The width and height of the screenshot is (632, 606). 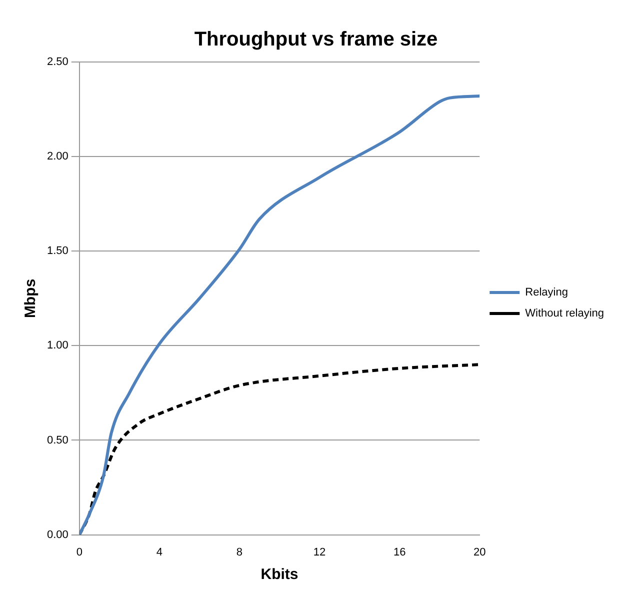 What do you see at coordinates (239, 552) in the screenshot?
I see `x-tick-label: 8` at bounding box center [239, 552].